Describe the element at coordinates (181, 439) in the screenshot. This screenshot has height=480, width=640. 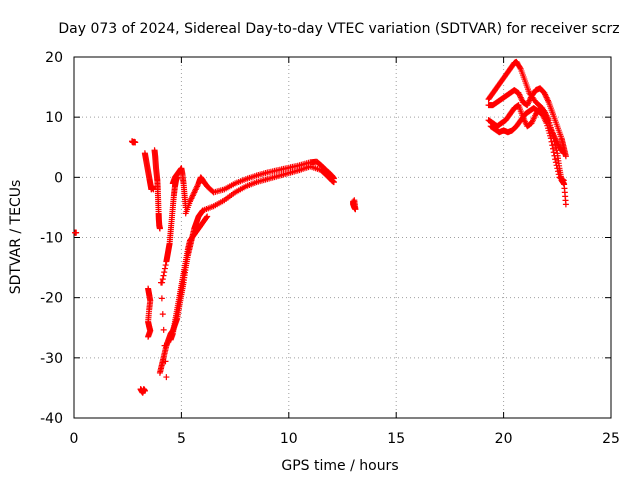
I see `x-tick-label: 5` at that location.